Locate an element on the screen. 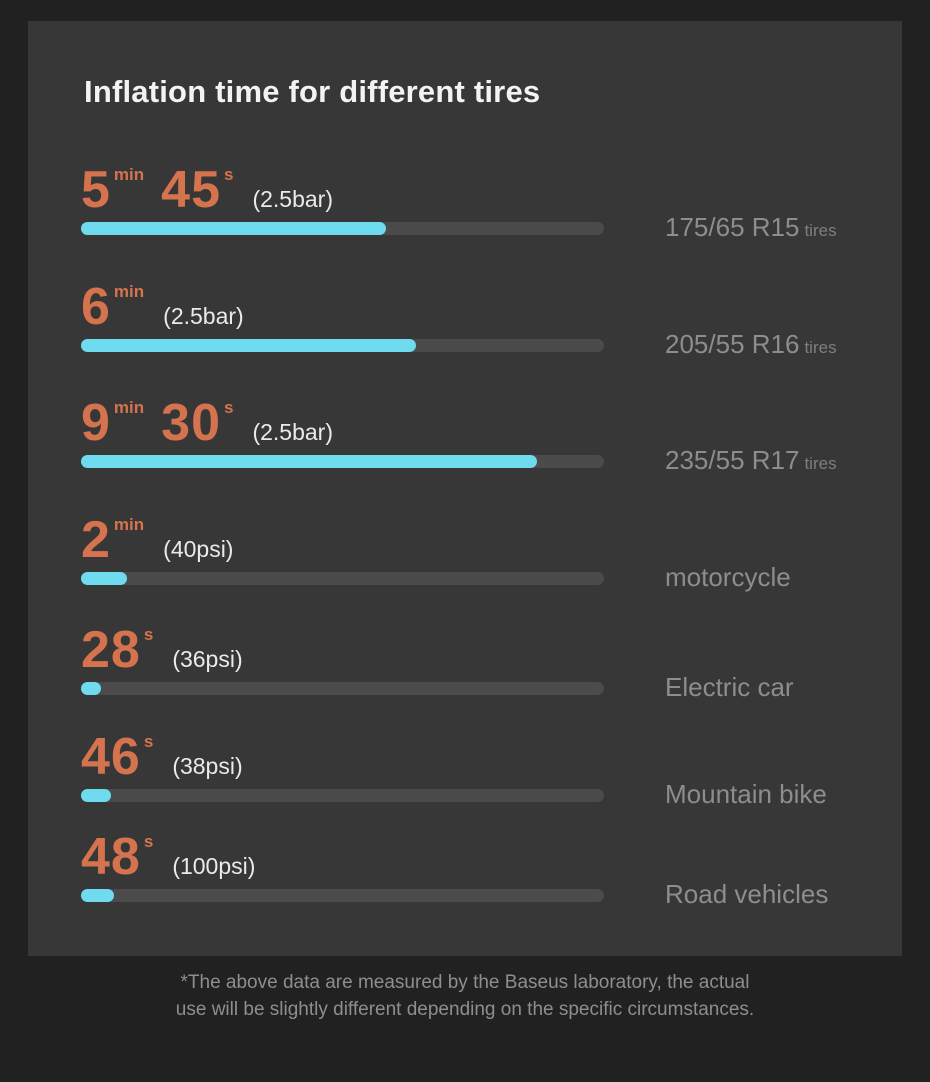  time-value: 9 is located at coordinates (96, 423).